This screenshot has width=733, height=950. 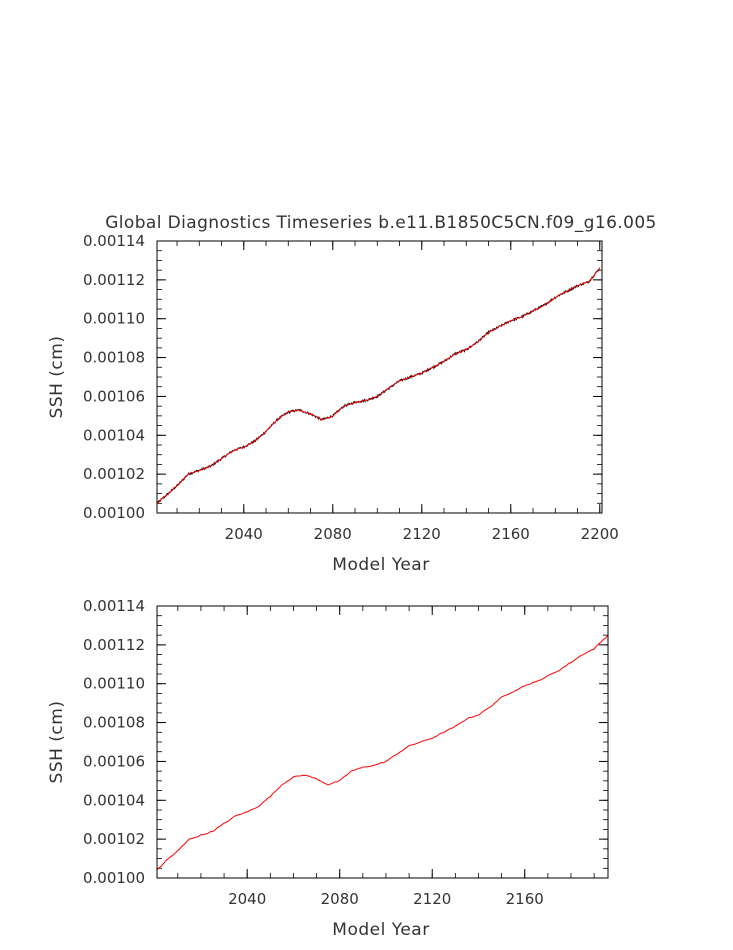 What do you see at coordinates (600, 534) in the screenshot?
I see `x-tick-label: 2200` at bounding box center [600, 534].